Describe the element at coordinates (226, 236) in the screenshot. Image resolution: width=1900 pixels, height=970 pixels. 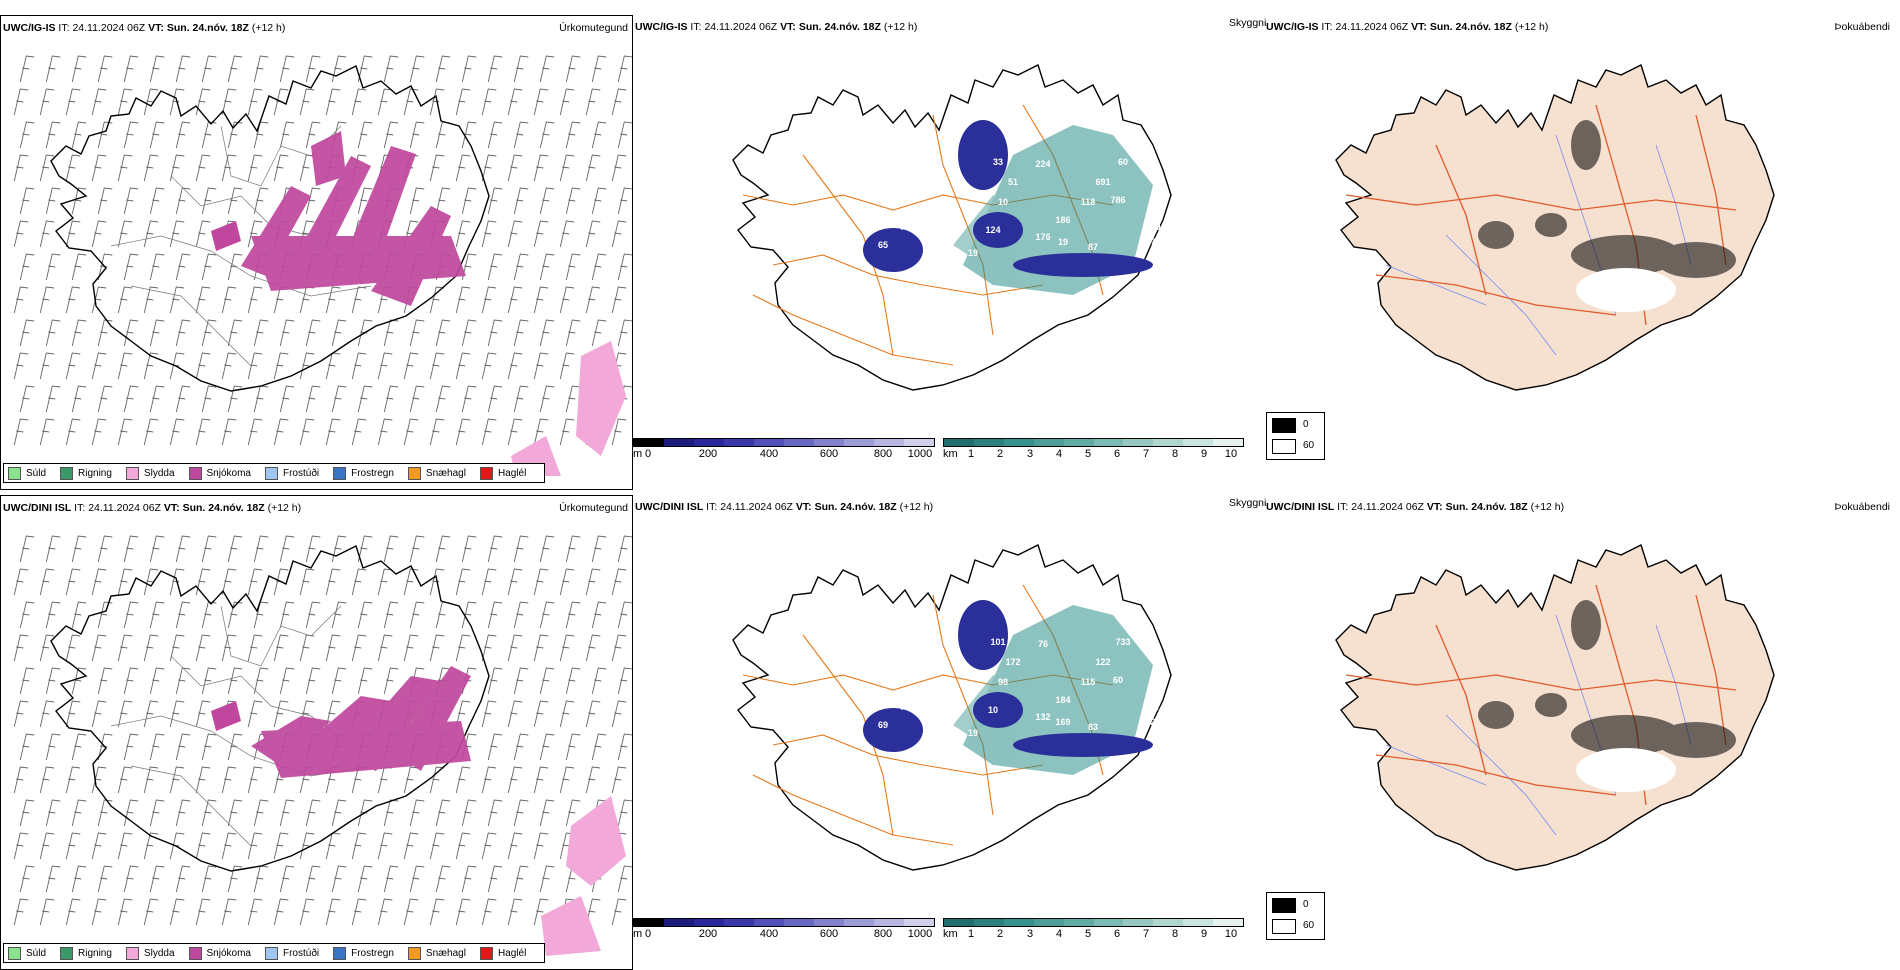
I see `snow-band` at that location.